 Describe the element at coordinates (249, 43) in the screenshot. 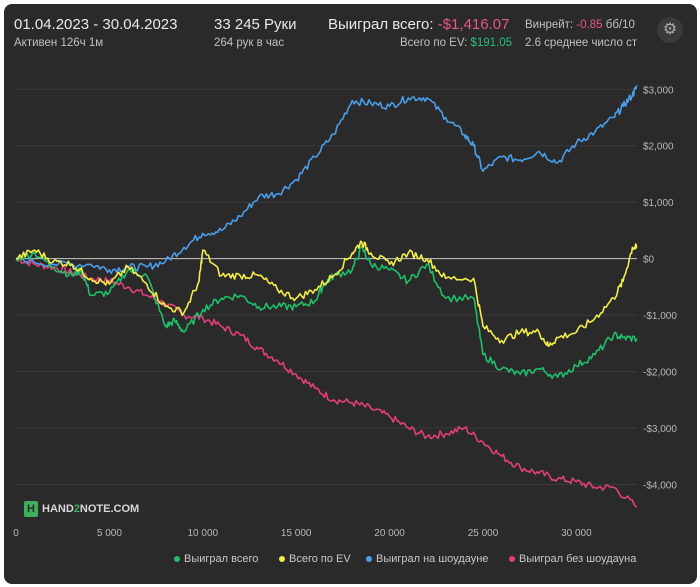

I see `hands-per-hour: 264 рук в час` at that location.